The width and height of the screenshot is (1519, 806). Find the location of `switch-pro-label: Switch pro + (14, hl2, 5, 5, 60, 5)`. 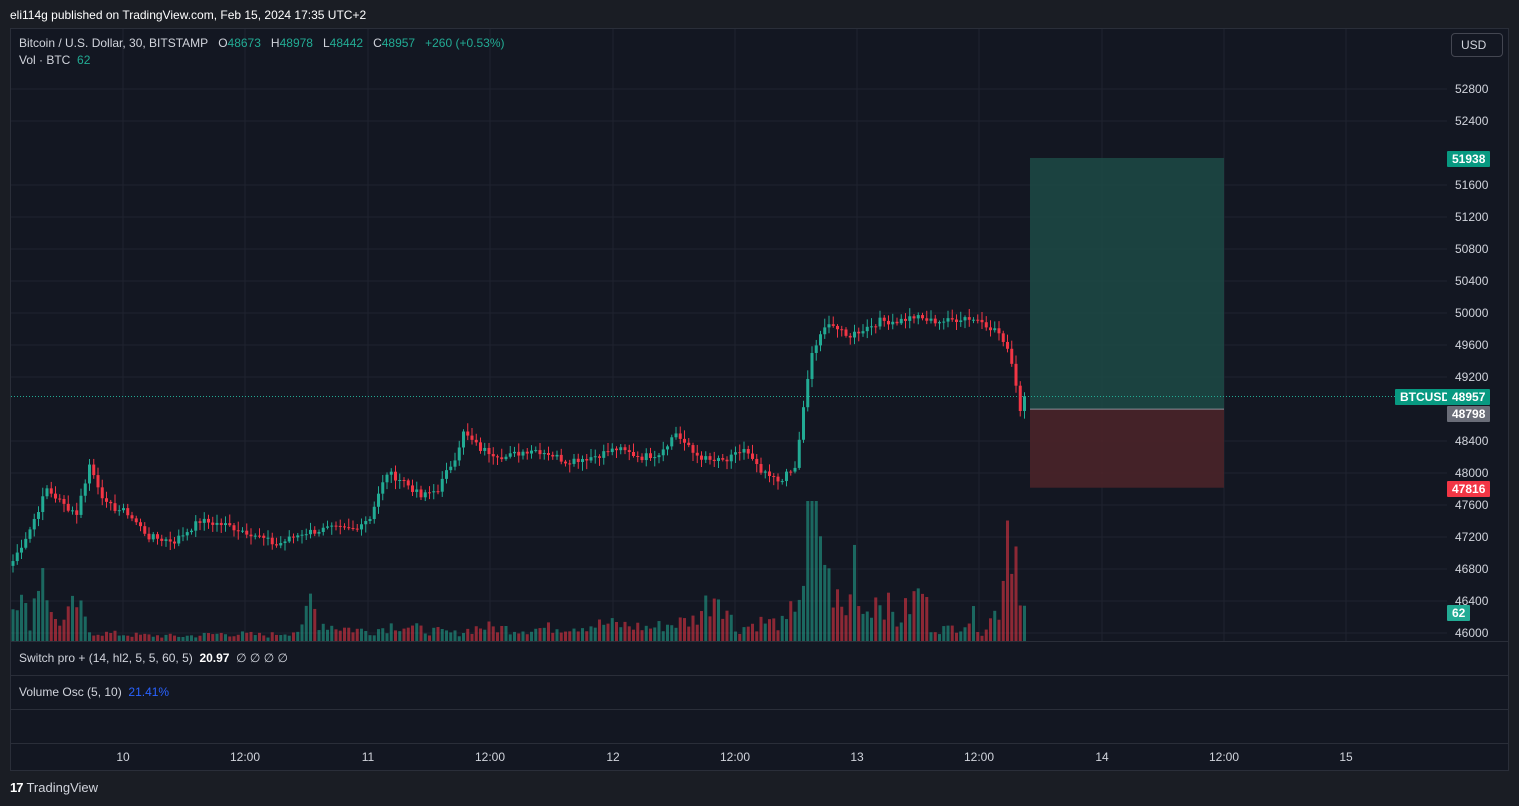

switch-pro-label: Switch pro + (14, hl2, 5, 5, 60, 5) is located at coordinates (106, 658).